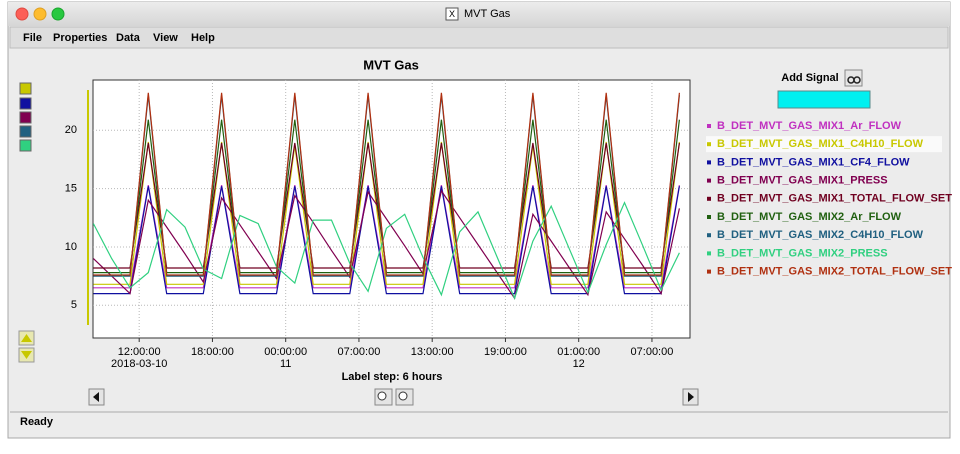 The width and height of the screenshot is (960, 454). Describe the element at coordinates (96, 397) in the screenshot. I see `left-arrow` at that location.